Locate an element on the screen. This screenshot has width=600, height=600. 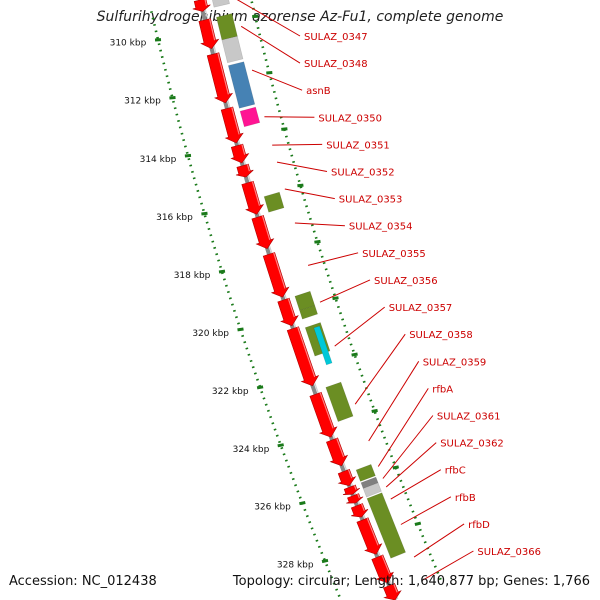
gene-label: SULAZ_0359 is located at coordinates (455, 362).